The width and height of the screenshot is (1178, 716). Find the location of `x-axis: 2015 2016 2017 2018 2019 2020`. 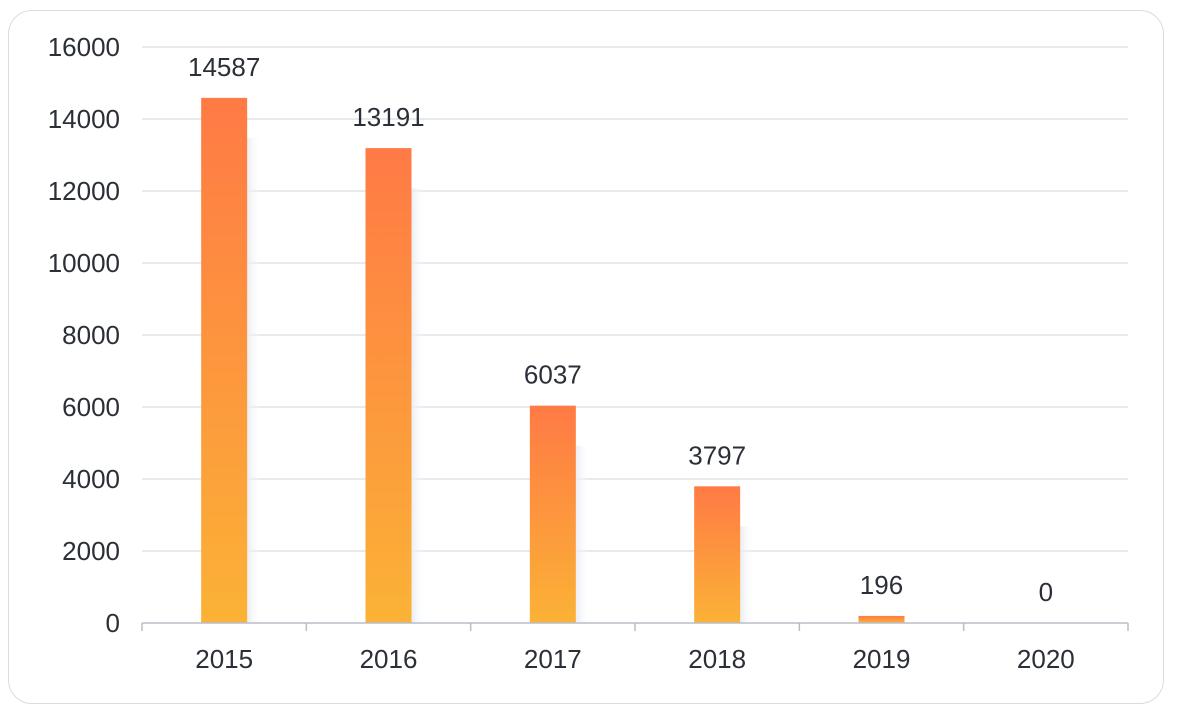

x-axis: 2015 2016 2017 2018 2019 2020 is located at coordinates (635, 648).